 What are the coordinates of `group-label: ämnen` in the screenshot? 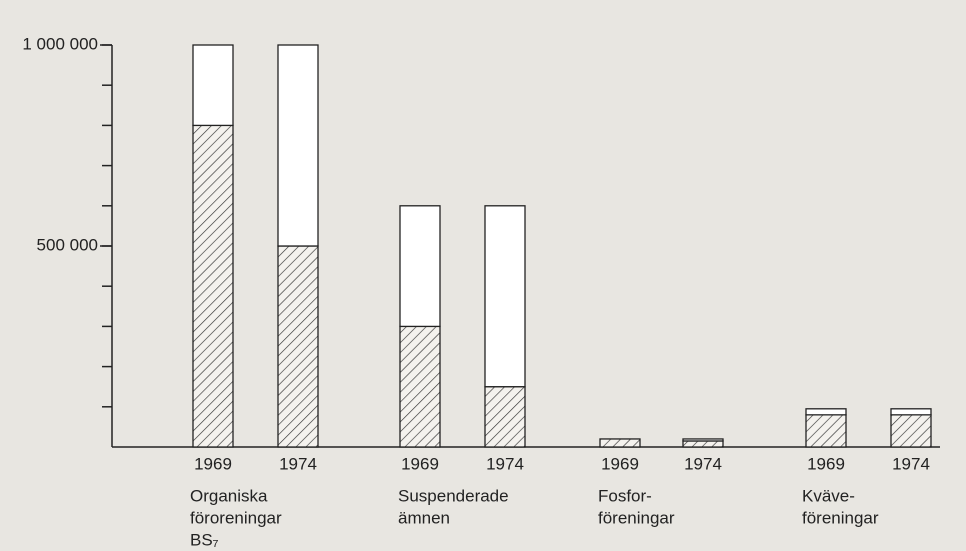 It's located at (424, 517).